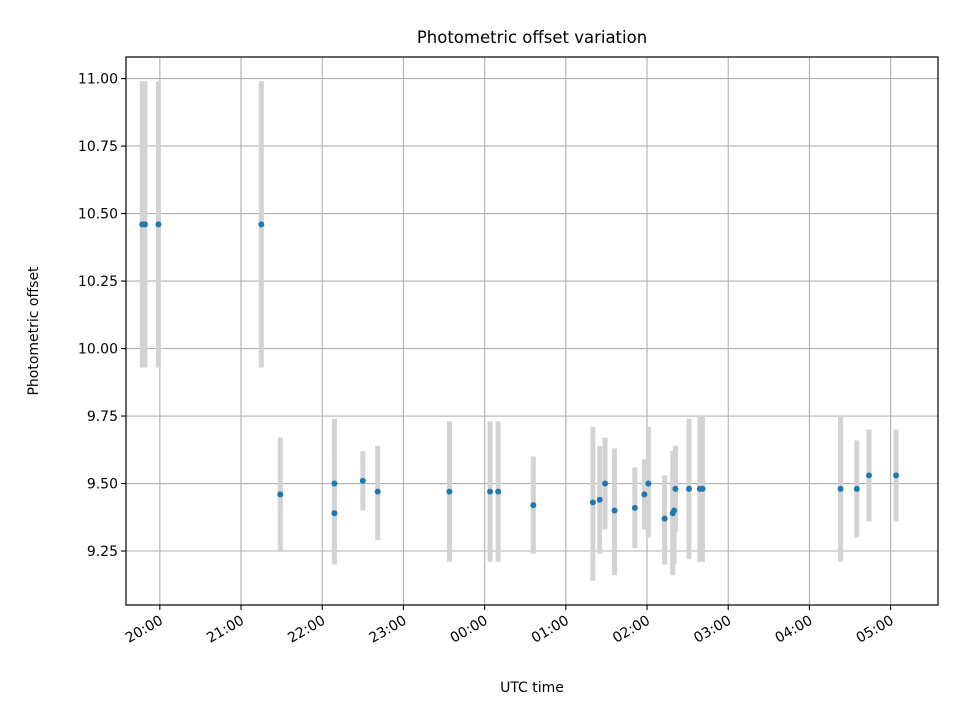  I want to click on y-axis-label: Photometric offset, so click(34, 331).